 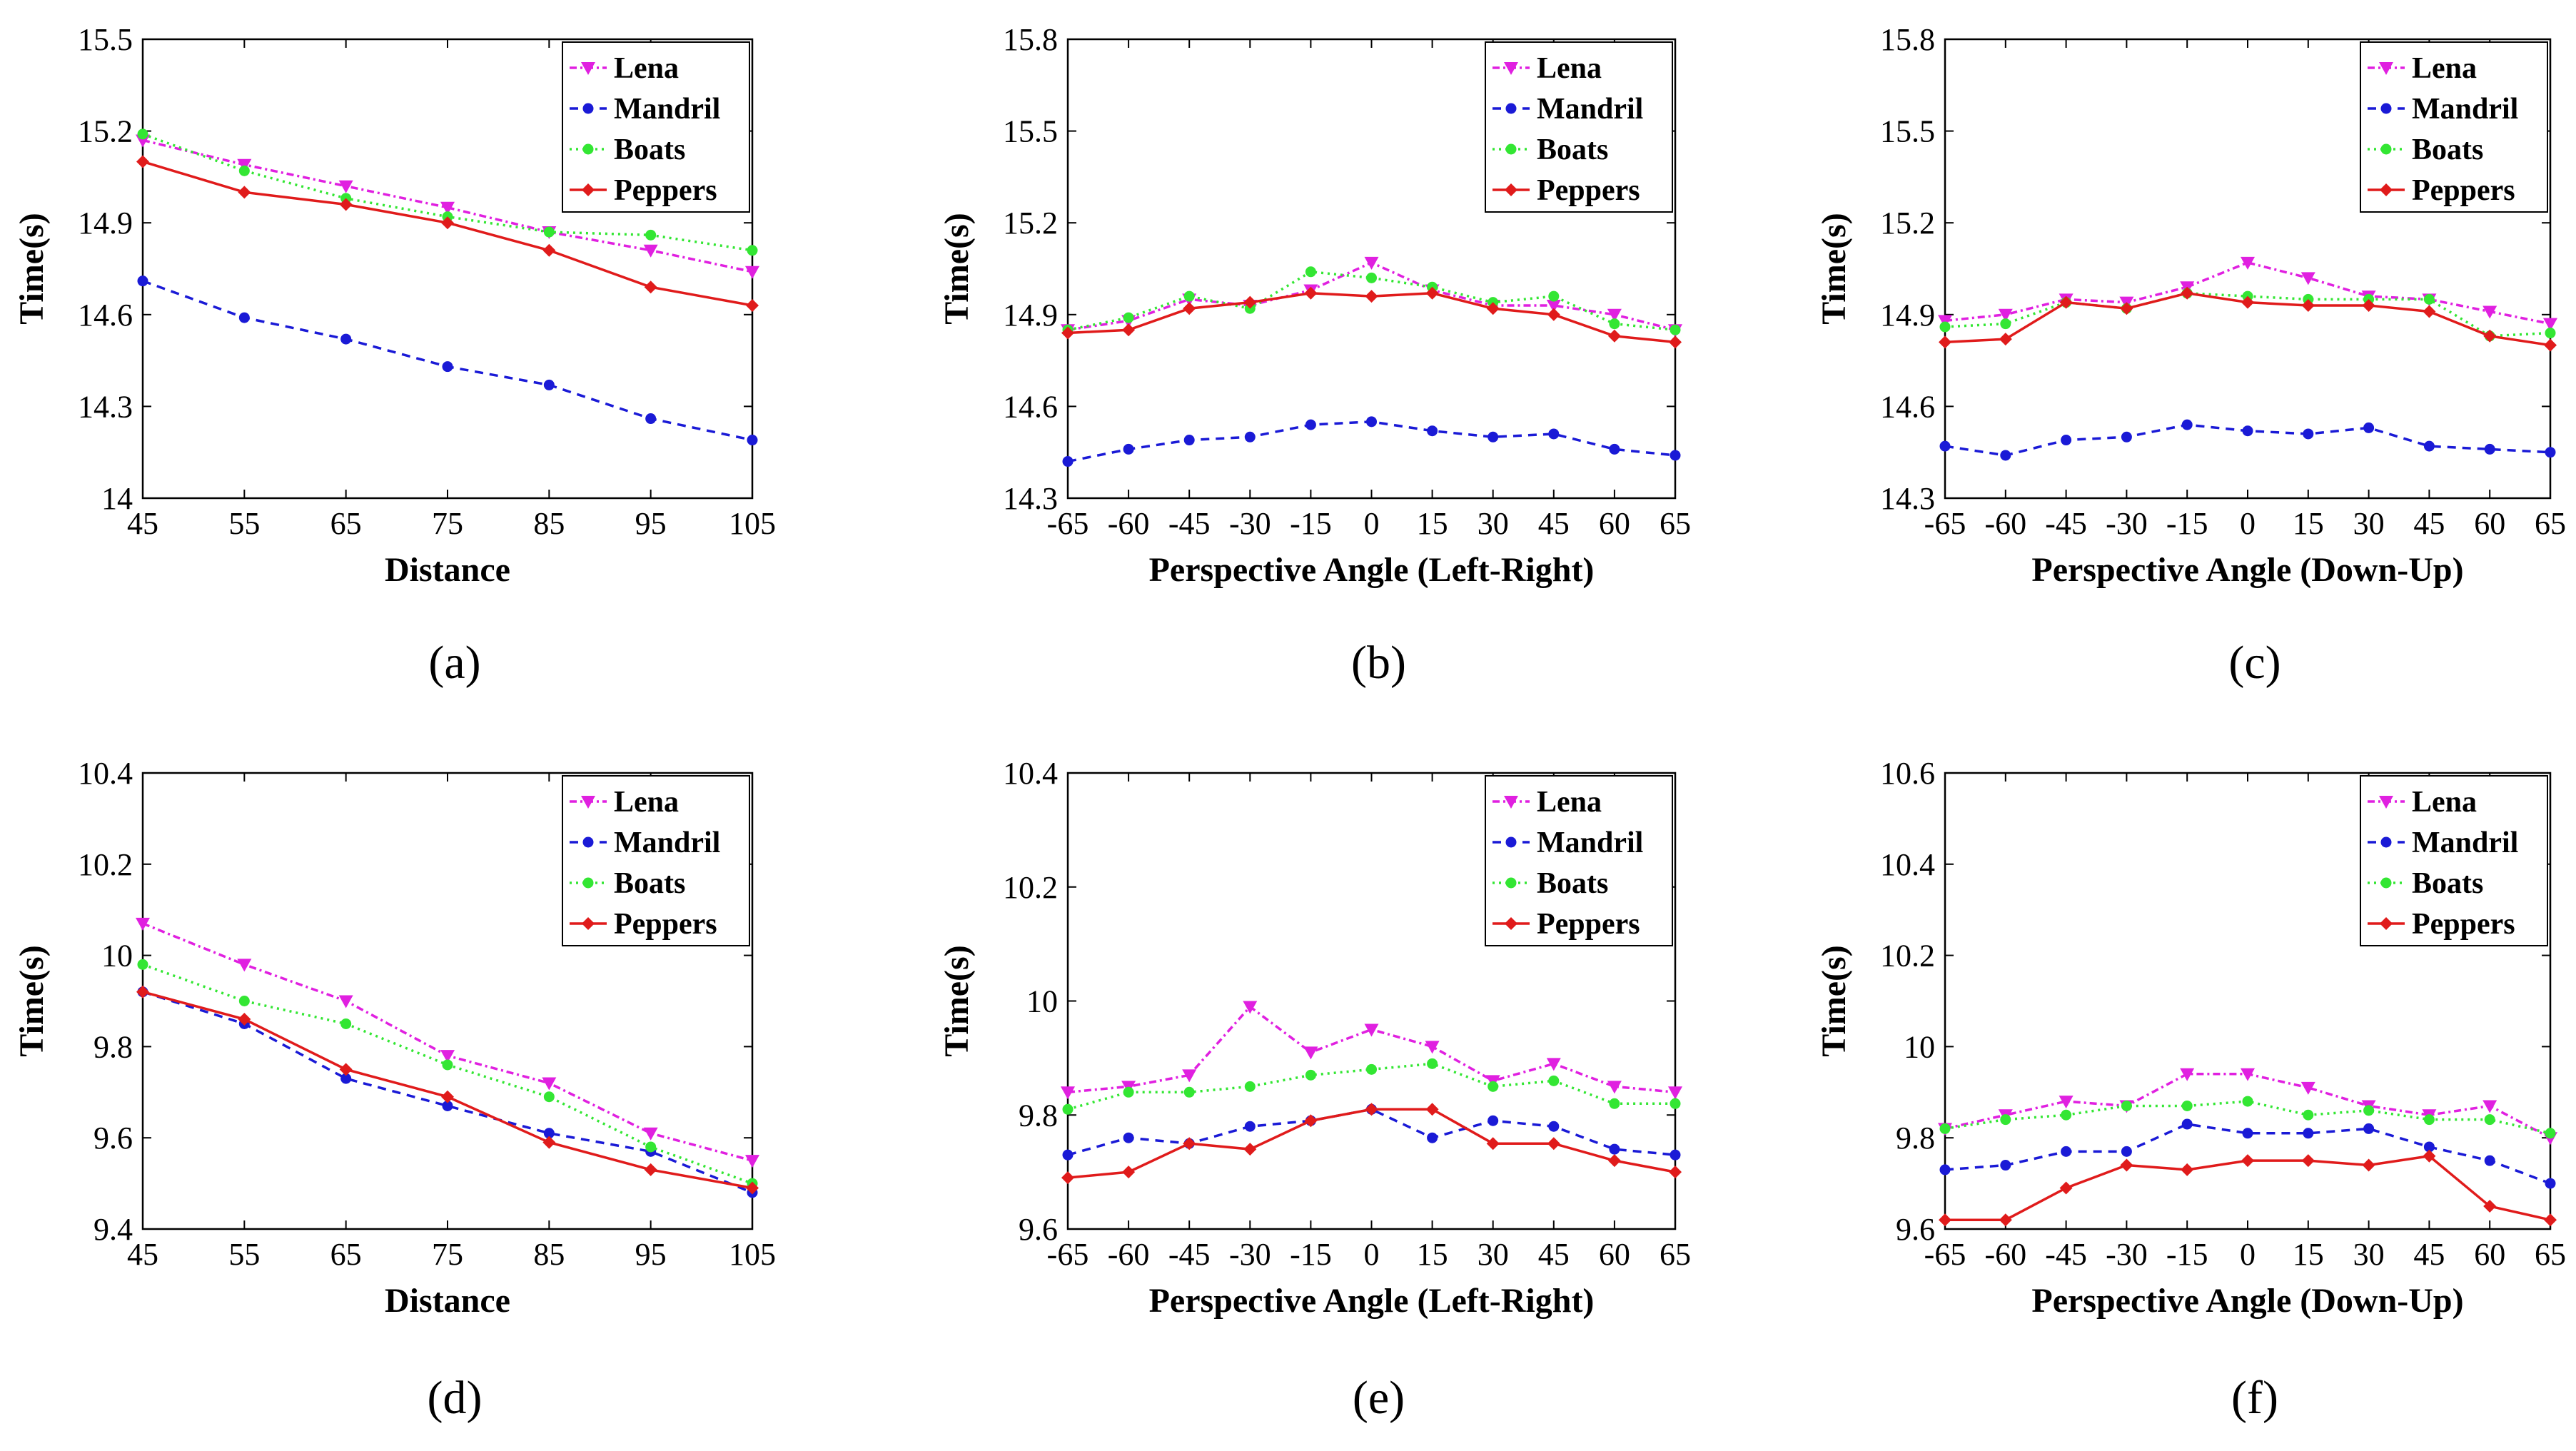 What do you see at coordinates (1030, 499) in the screenshot?
I see `y-tick-label: 14.3` at bounding box center [1030, 499].